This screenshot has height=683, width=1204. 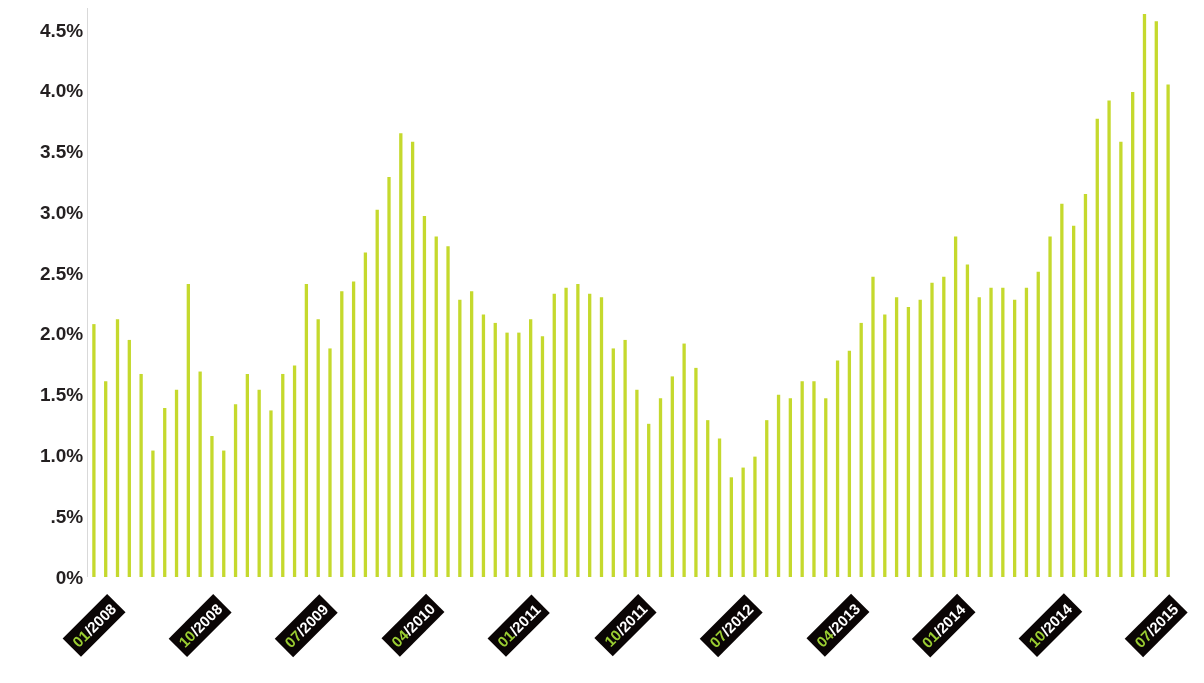 I want to click on y-tick-label: 4.5%, so click(x=61, y=30).